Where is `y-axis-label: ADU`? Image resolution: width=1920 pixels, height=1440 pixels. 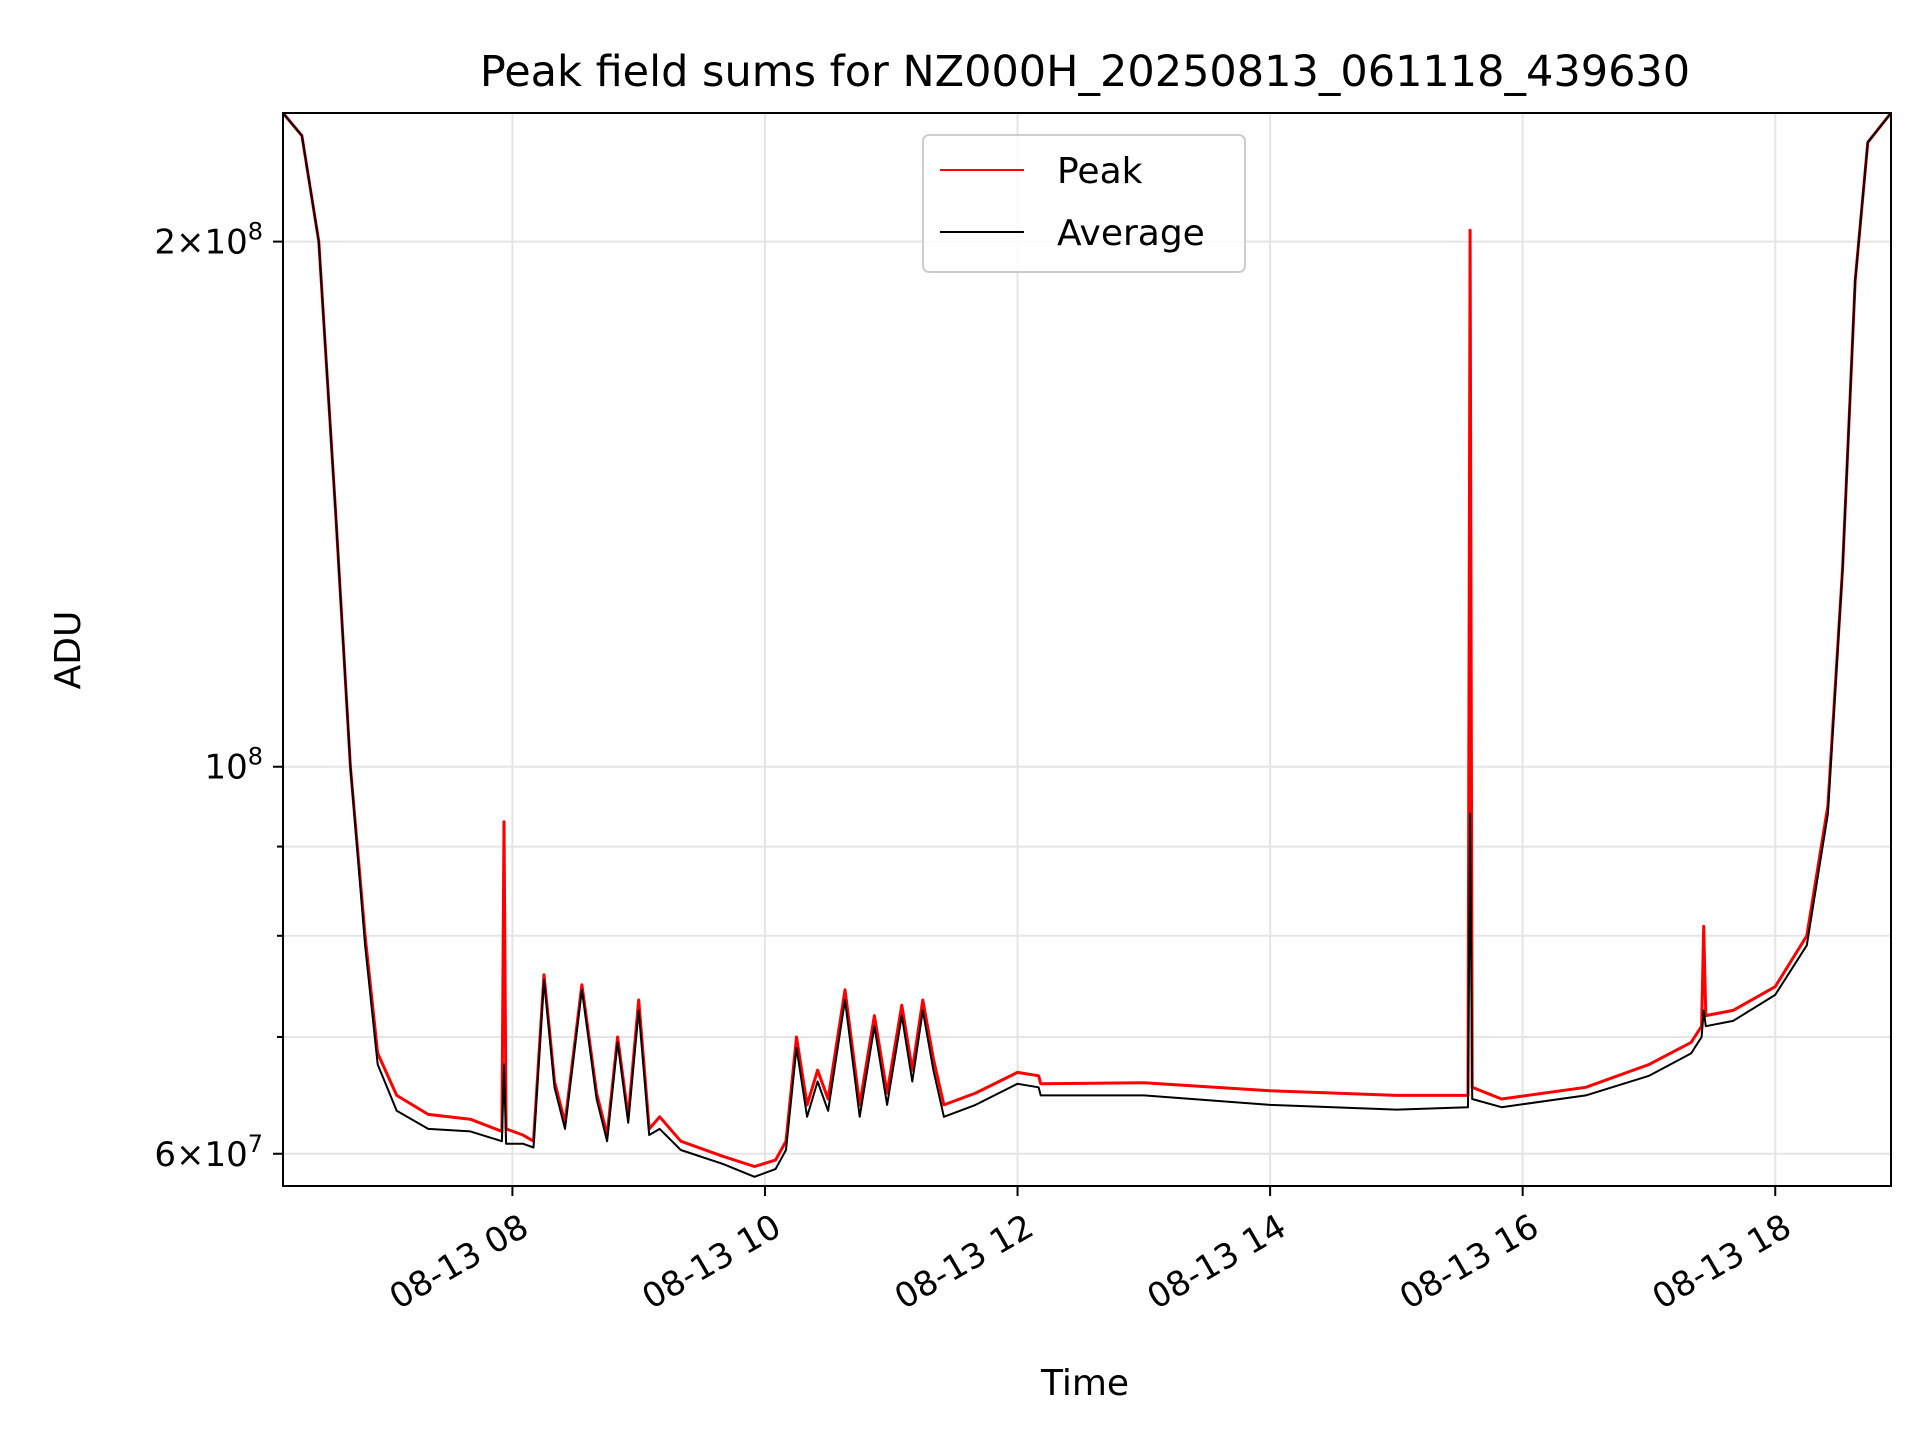
y-axis-label: ADU is located at coordinates (68, 650).